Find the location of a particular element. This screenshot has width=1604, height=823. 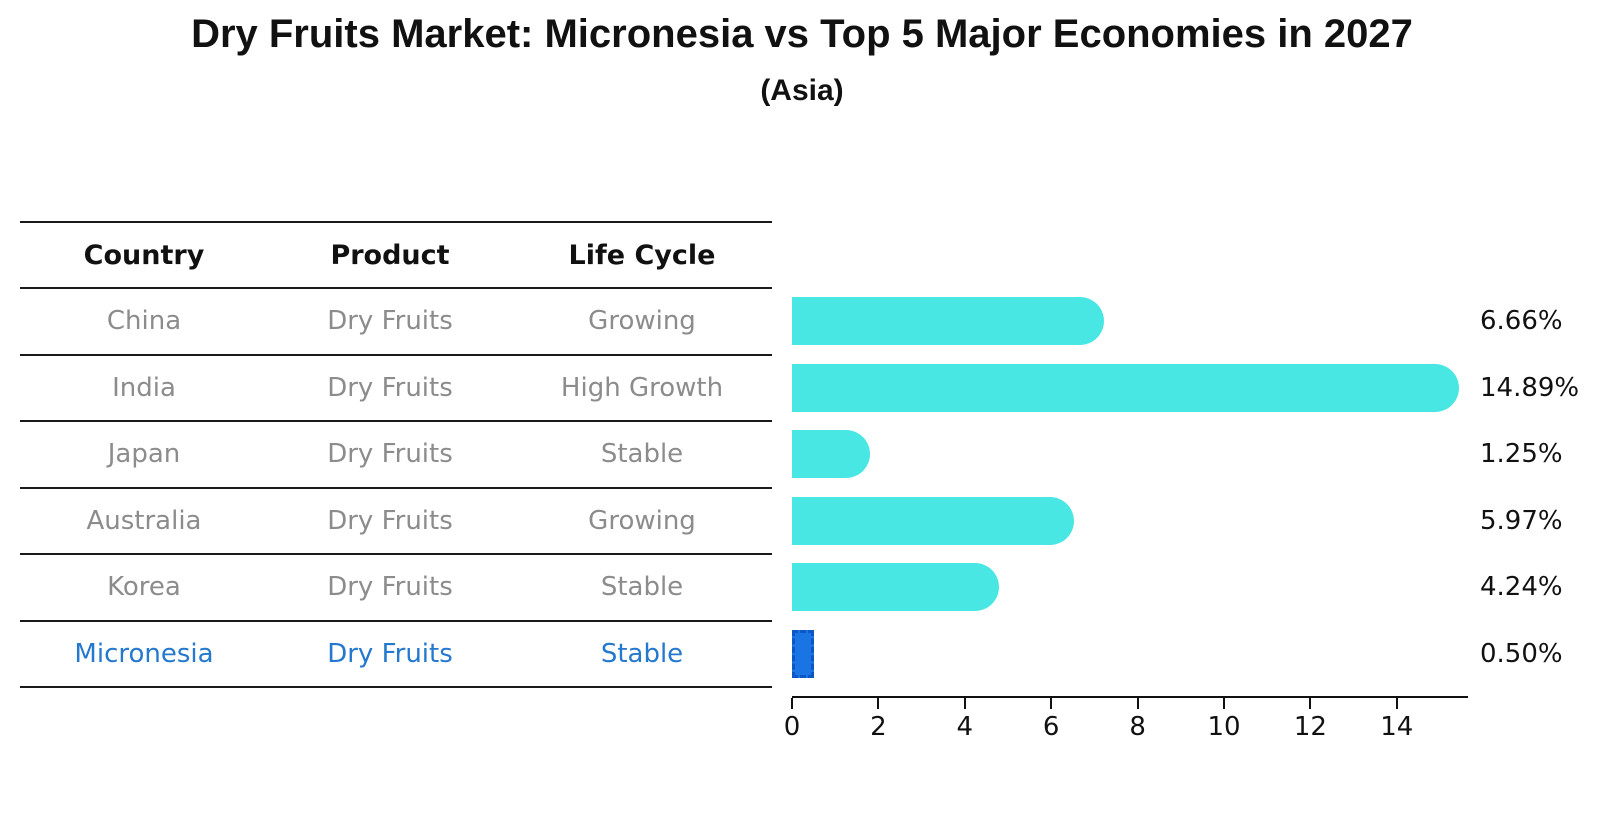

bar-value-label: 0.50% is located at coordinates (1521, 653).